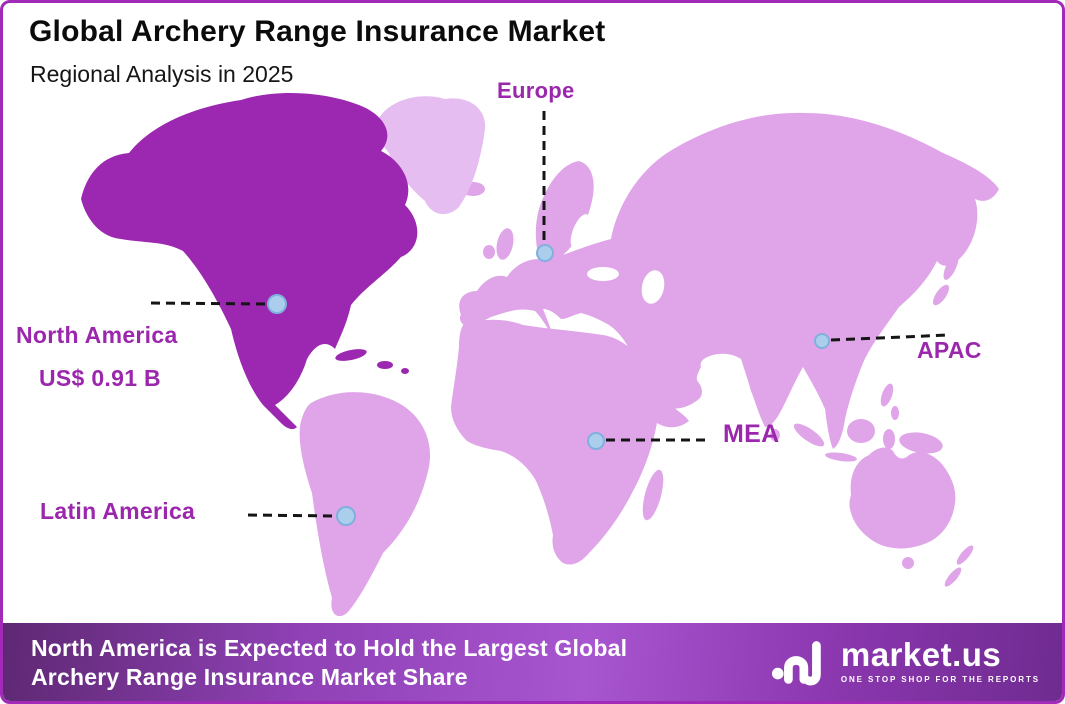 This screenshot has height=704, width=1065. Describe the element at coordinates (887, 395) in the screenshot. I see `philippines-shape` at that location.